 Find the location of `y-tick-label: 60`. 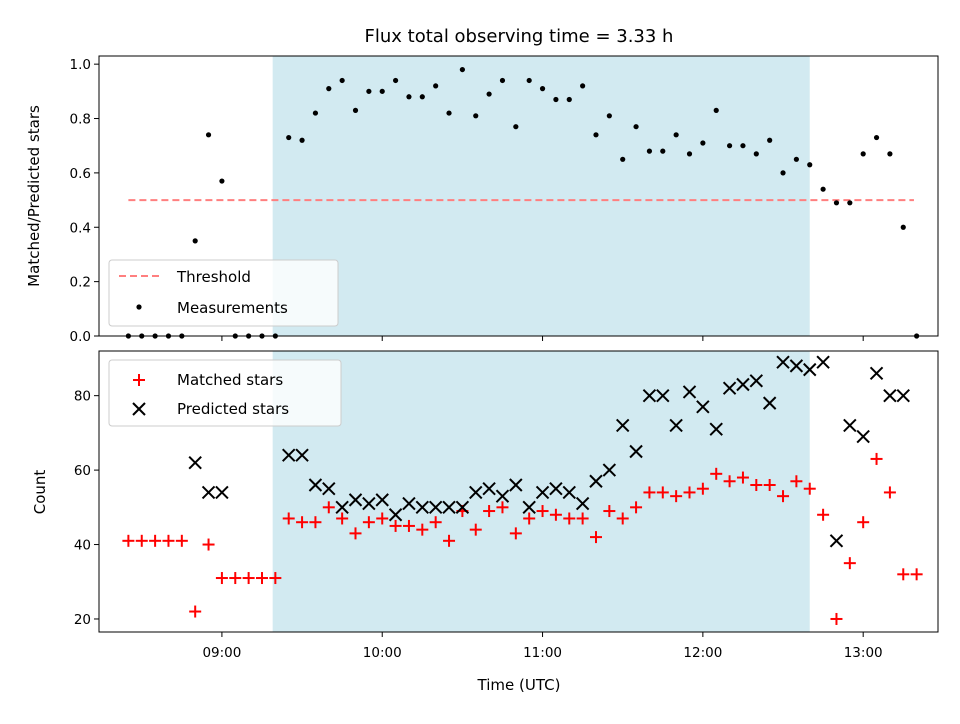

y-tick-label: 60 is located at coordinates (82, 471).